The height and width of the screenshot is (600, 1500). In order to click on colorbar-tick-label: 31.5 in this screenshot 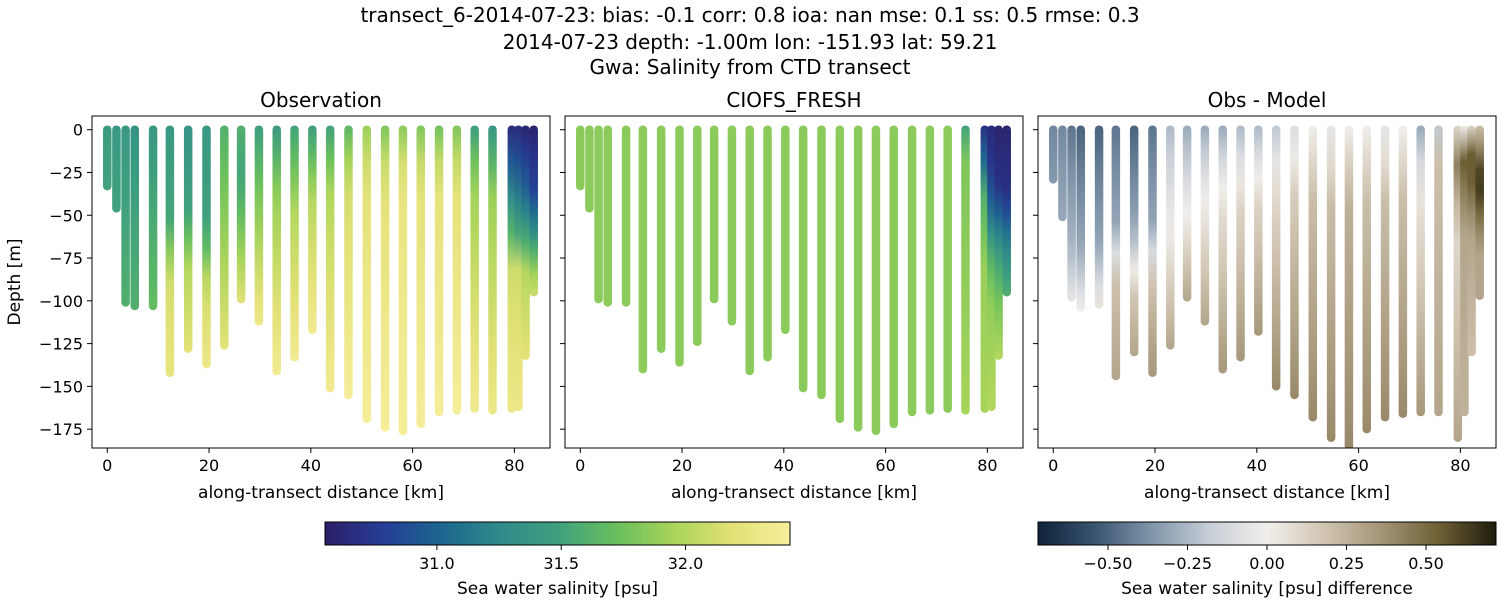, I will do `click(561, 563)`.